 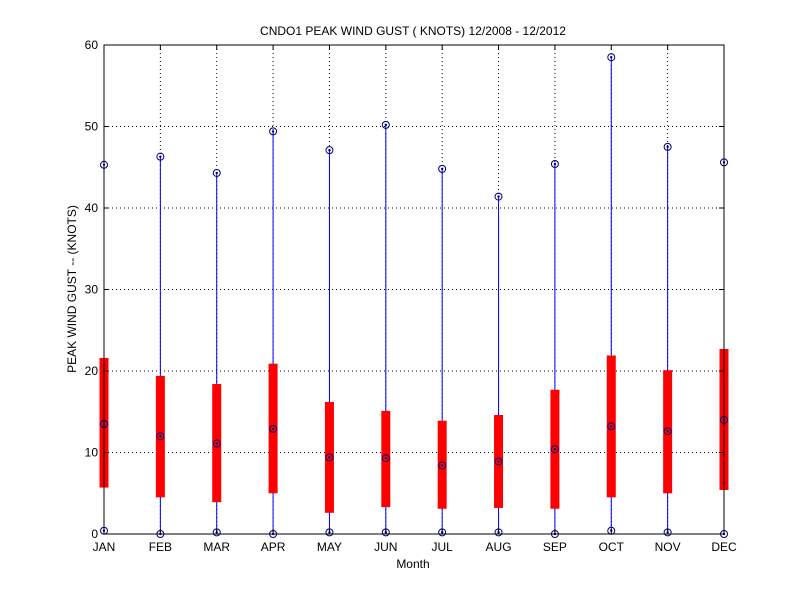 I want to click on y-tick-label: 10, so click(x=92, y=453).